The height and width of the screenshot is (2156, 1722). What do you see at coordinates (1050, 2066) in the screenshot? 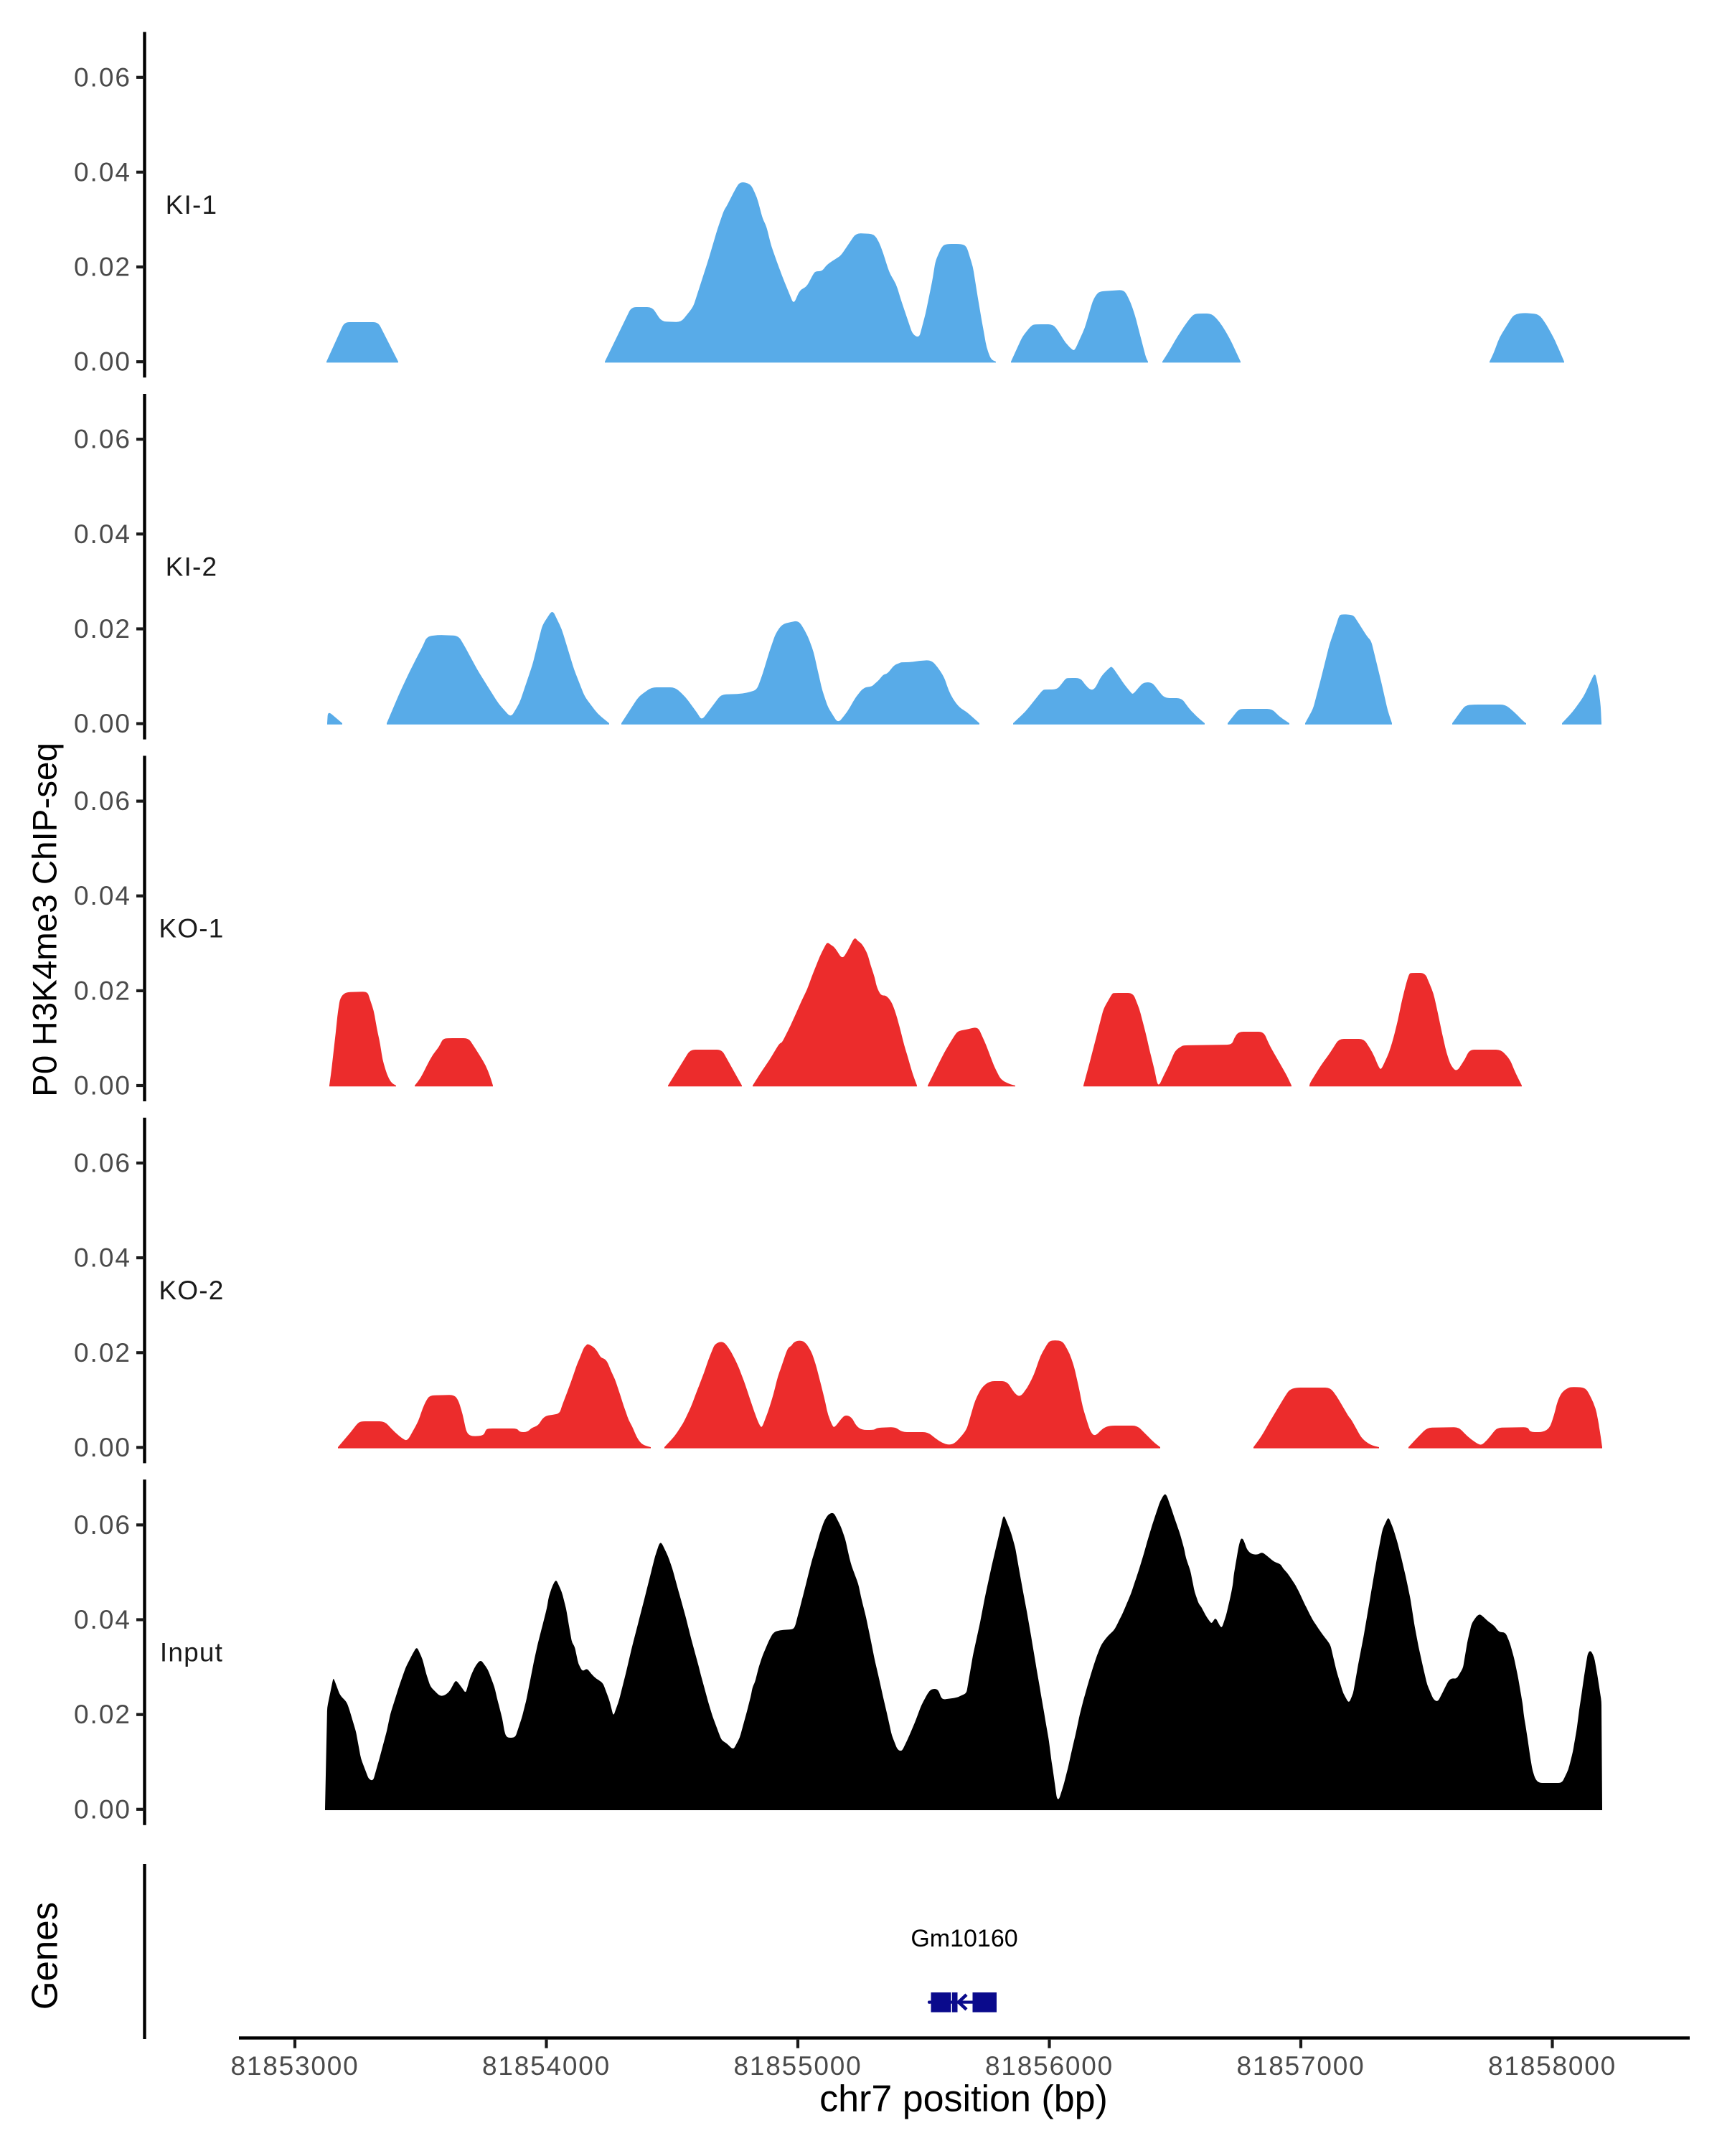
I see `svg-text: 81856000` at bounding box center [1050, 2066].